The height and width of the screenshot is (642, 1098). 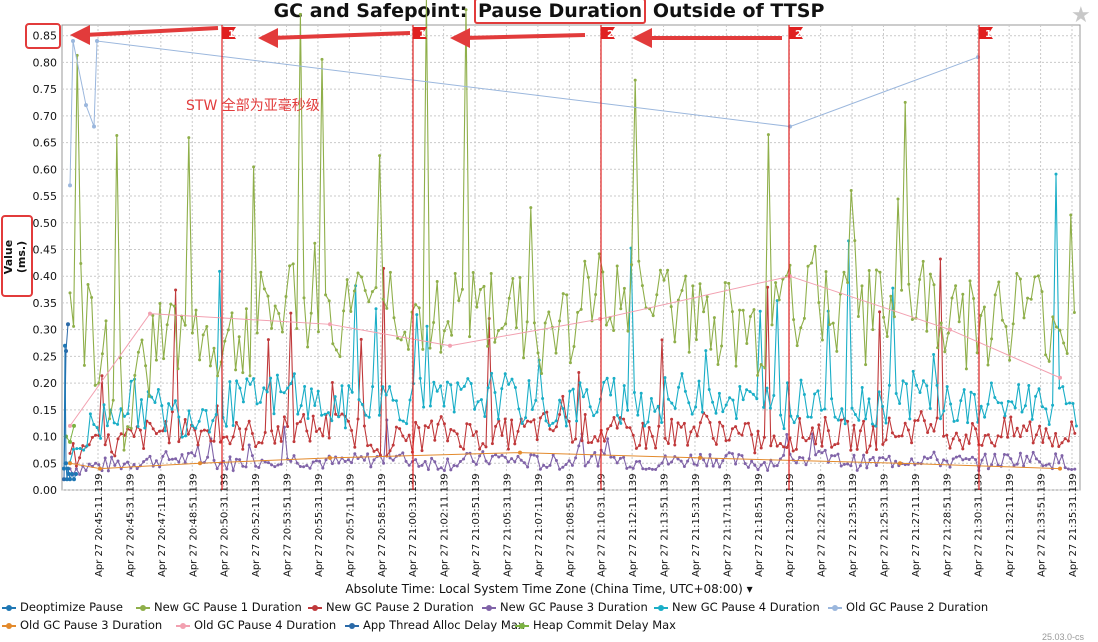 What do you see at coordinates (382, 525) in the screenshot?
I see `x-tick-label: Apr 27 20:58:51.139` at bounding box center [382, 525].